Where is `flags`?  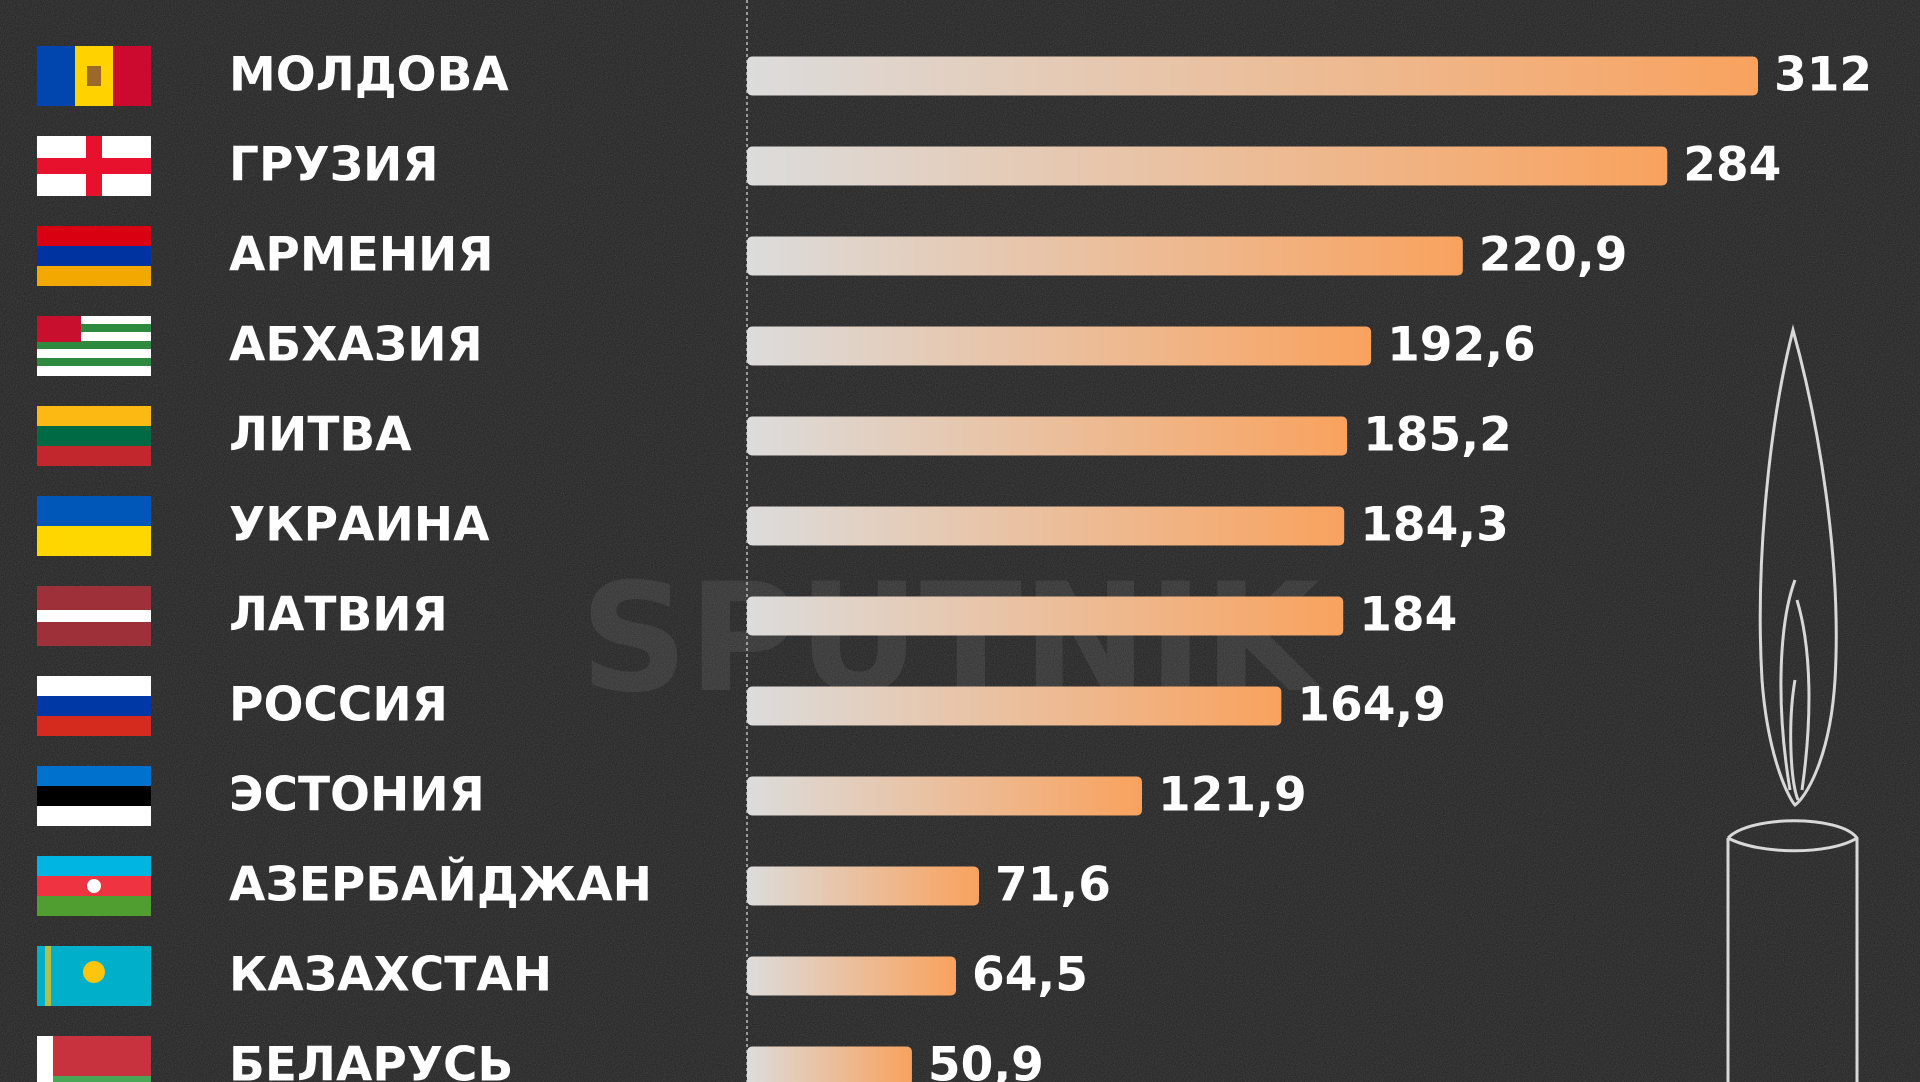
flags is located at coordinates (94, 564).